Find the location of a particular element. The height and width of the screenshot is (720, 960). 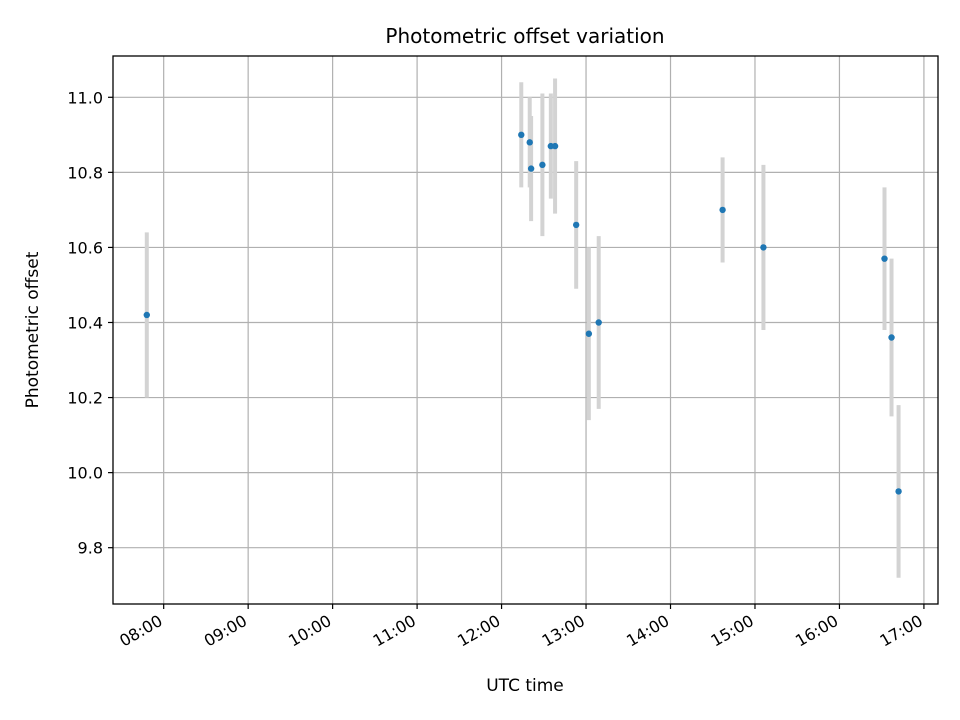

y-tick-label: 10.0 is located at coordinates (85, 473).